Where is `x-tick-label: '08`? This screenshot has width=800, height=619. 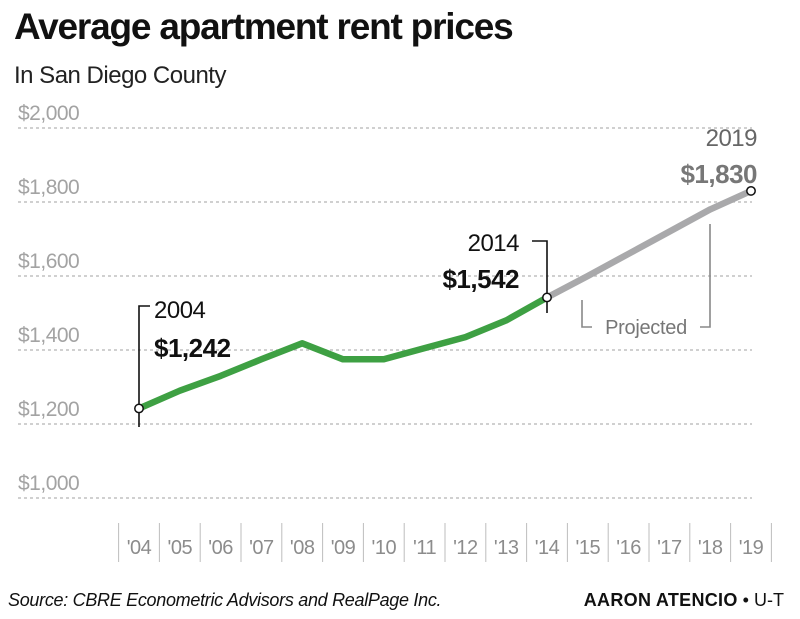
x-tick-label: '08 is located at coordinates (302, 548).